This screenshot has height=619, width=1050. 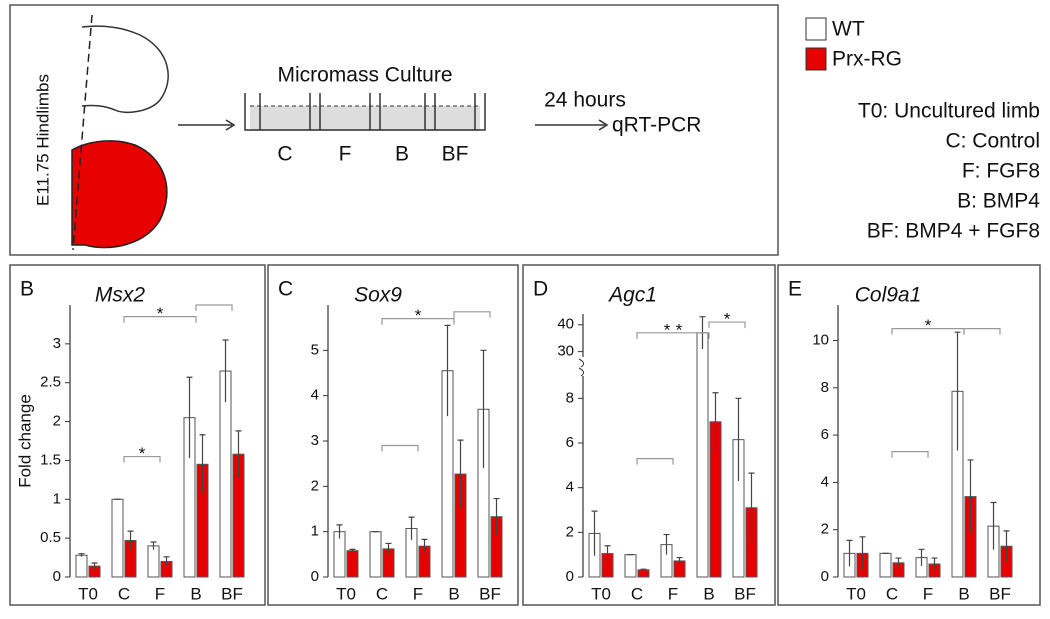 I want to click on legend-swatch, so click(x=816, y=59).